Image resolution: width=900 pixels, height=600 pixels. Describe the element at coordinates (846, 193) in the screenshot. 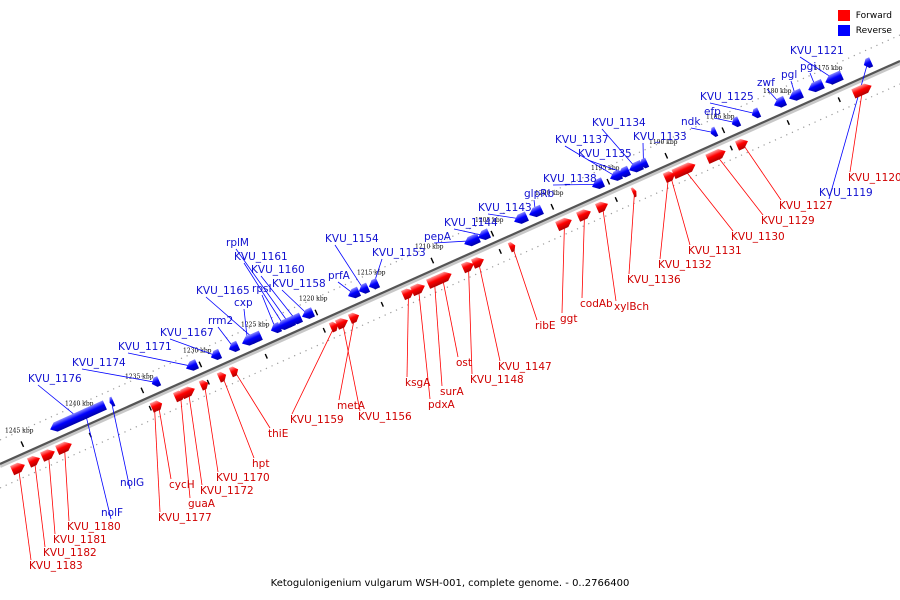

I see `gene-label-kvu_1119: KVU_1119` at that location.